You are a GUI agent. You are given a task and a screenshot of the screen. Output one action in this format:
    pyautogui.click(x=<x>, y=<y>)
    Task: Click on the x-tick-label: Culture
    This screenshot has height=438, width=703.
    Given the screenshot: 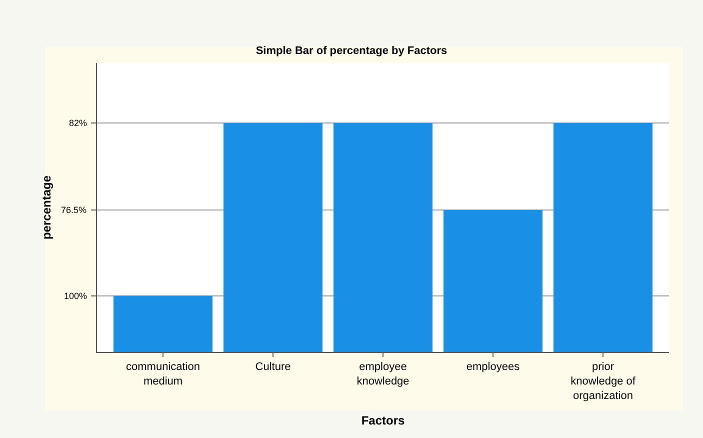 What is the action you would take?
    pyautogui.click(x=273, y=367)
    